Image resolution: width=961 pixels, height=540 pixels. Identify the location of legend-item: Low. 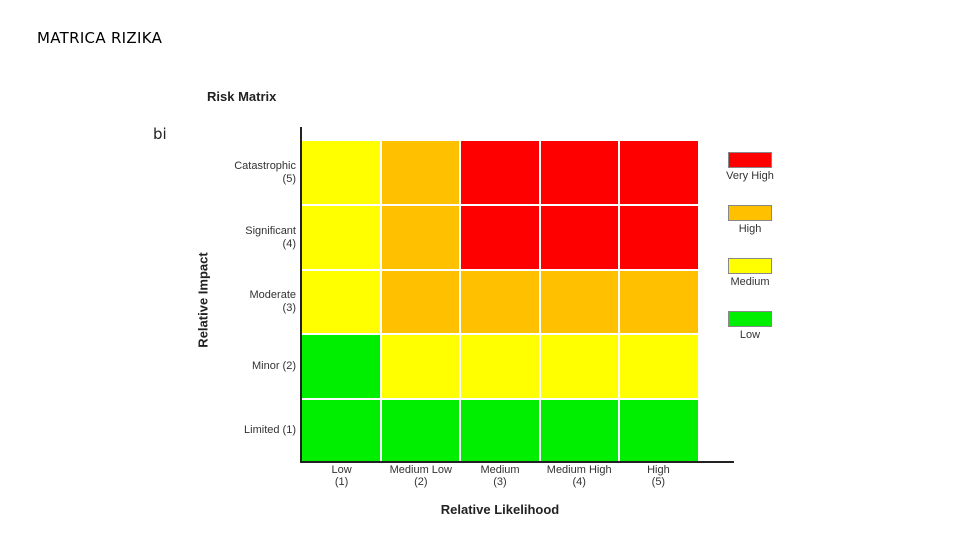
(754, 326).